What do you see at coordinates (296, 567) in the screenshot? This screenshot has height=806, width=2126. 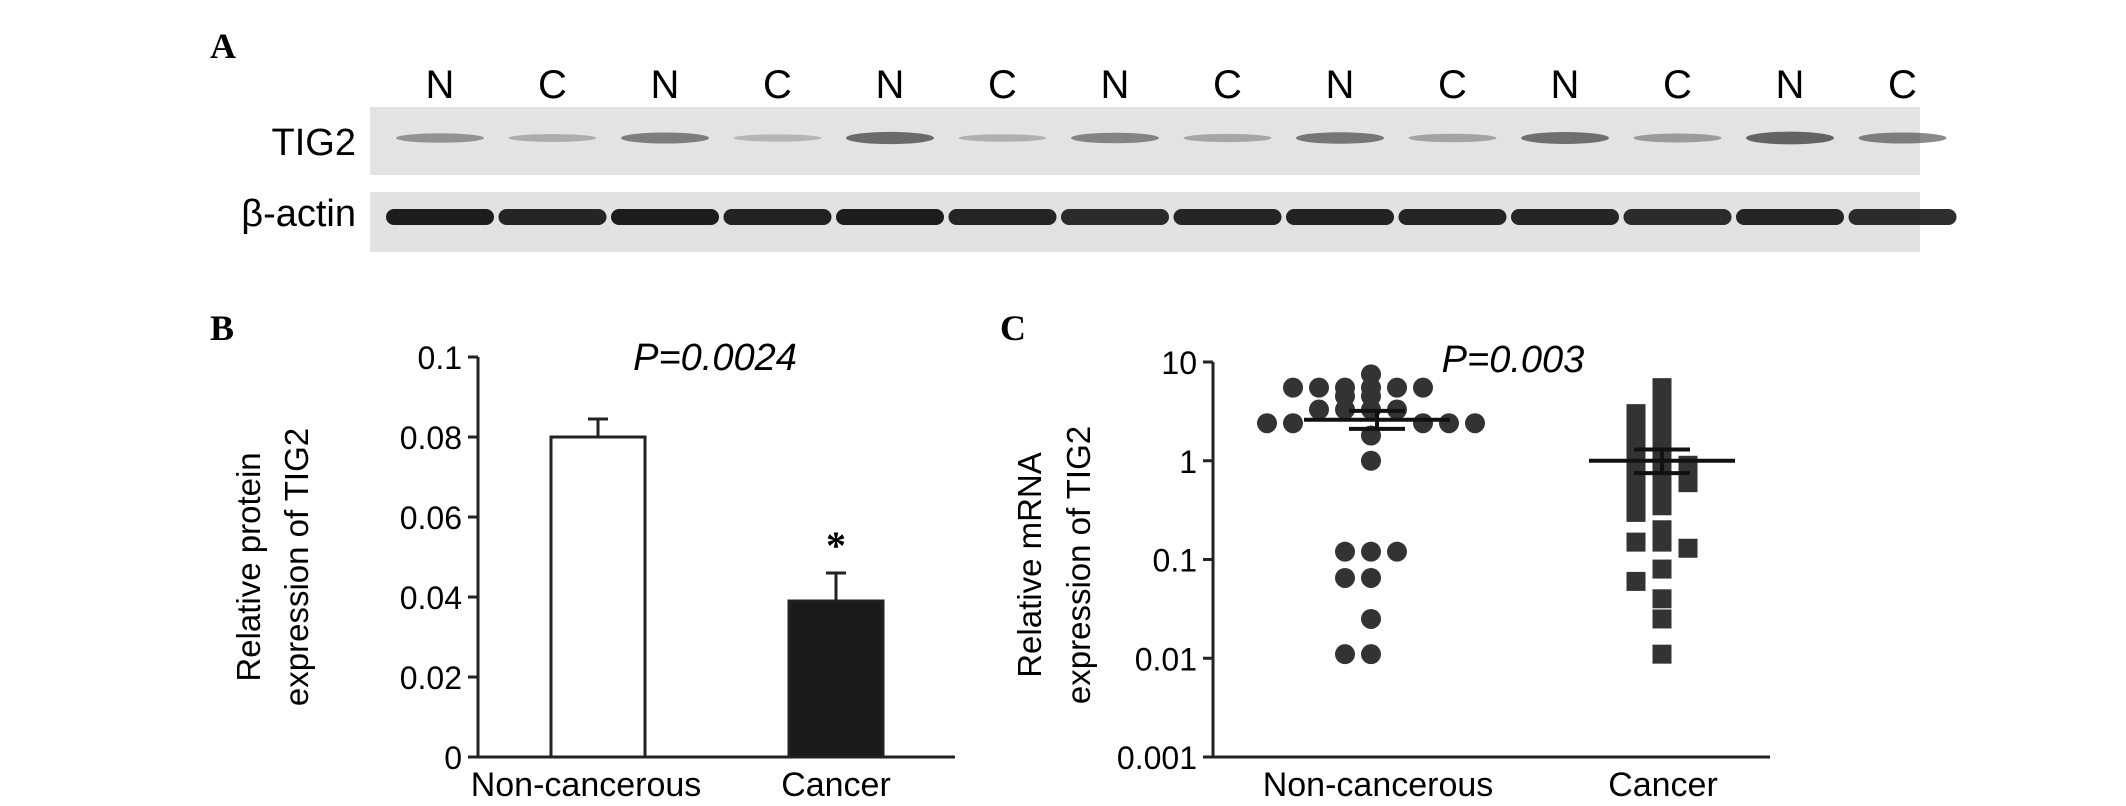 I see `b-ylabel-line-2: expression of TIG2` at bounding box center [296, 567].